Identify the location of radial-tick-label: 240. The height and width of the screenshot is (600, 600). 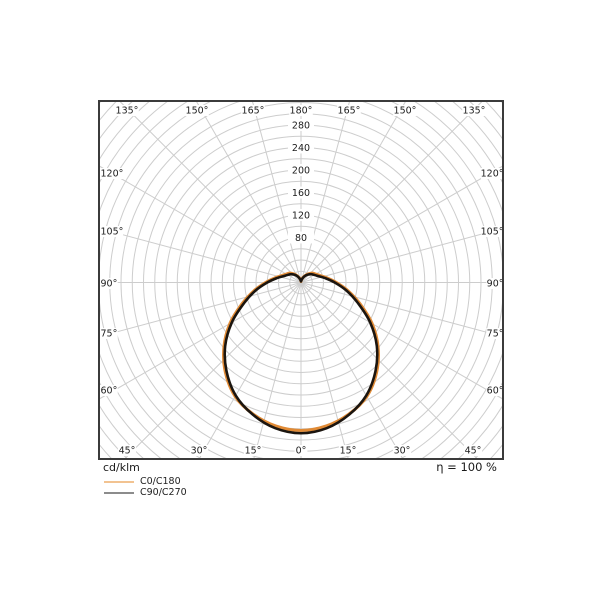
(301, 148).